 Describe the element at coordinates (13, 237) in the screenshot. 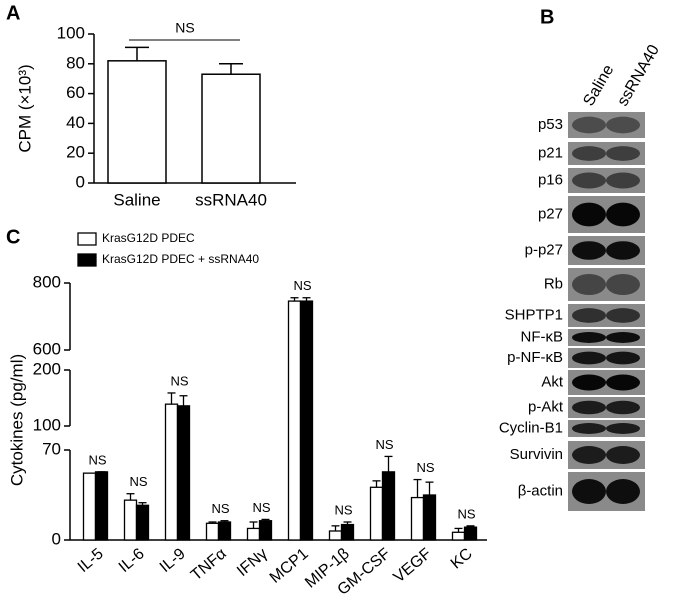

I see `panel-label: C` at that location.